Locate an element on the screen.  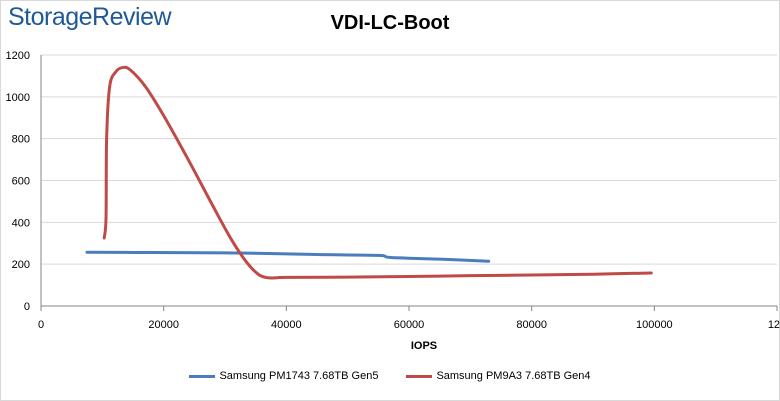
y-tick-label: 400 is located at coordinates (21, 223).